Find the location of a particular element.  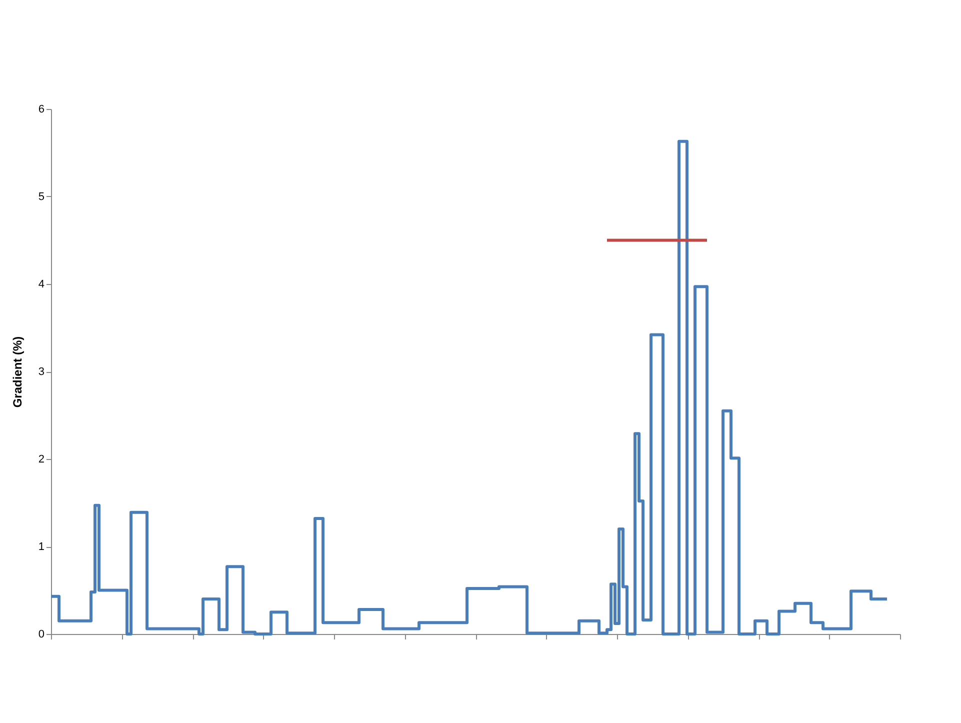

y-axis-title: Gradient (%) is located at coordinates (17, 372).